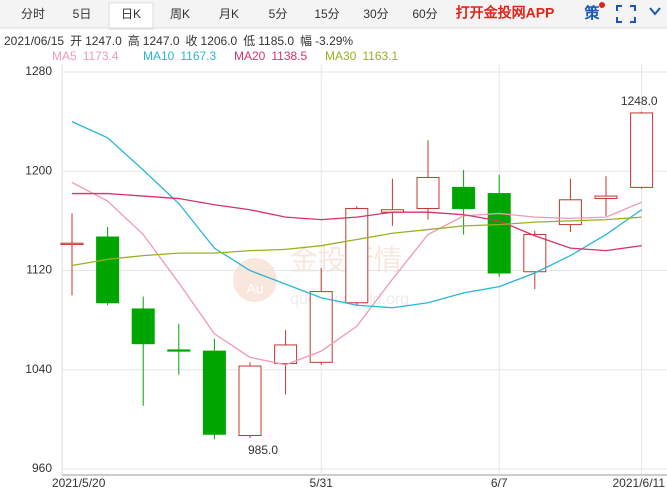  Describe the element at coordinates (591, 13) in the screenshot. I see `strategy-button: 策` at that location.